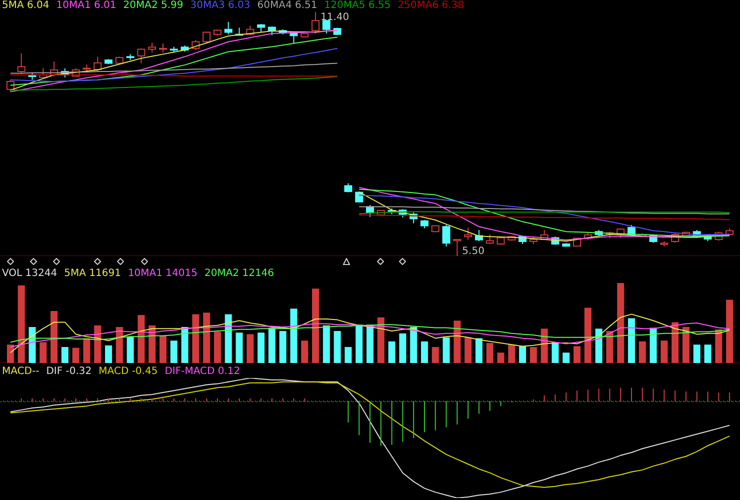 This screenshot has width=740, height=500. I want to click on text: MACD -0.45, so click(128, 371).